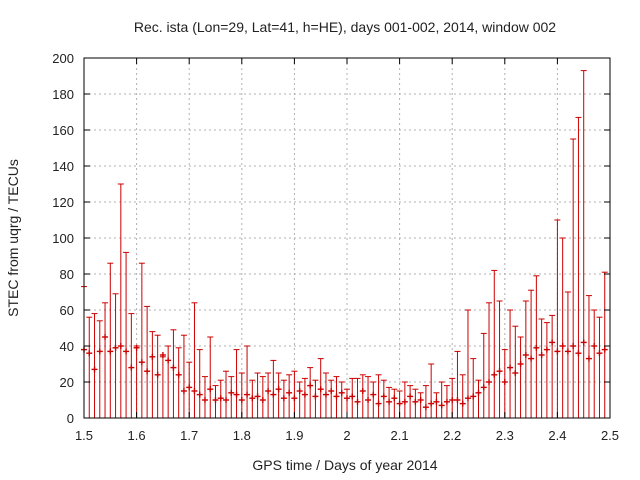 Image resolution: width=640 pixels, height=480 pixels. I want to click on data-points, so click(344, 372).